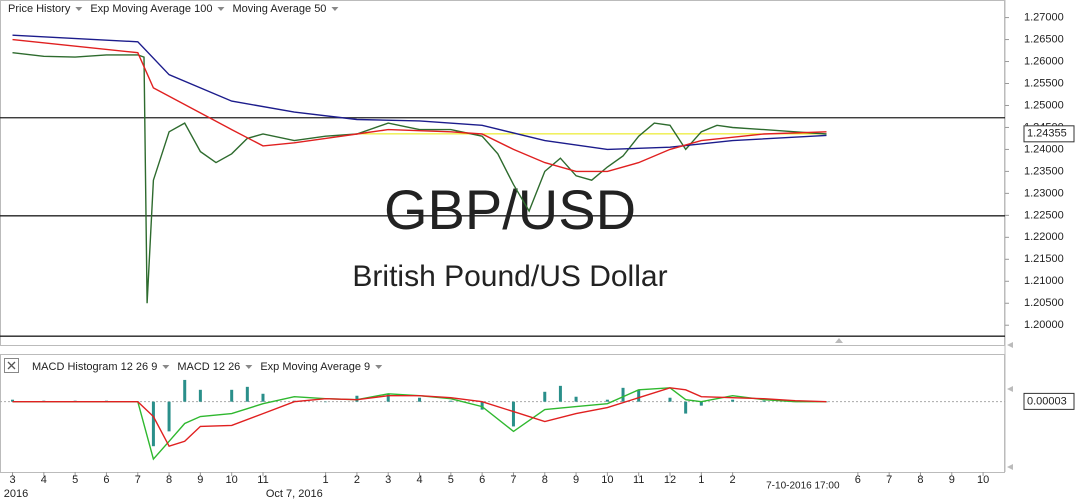 This screenshot has height=502, width=1078. Describe the element at coordinates (1044, 149) in the screenshot. I see `y-tick-label: 1.24000` at that location.